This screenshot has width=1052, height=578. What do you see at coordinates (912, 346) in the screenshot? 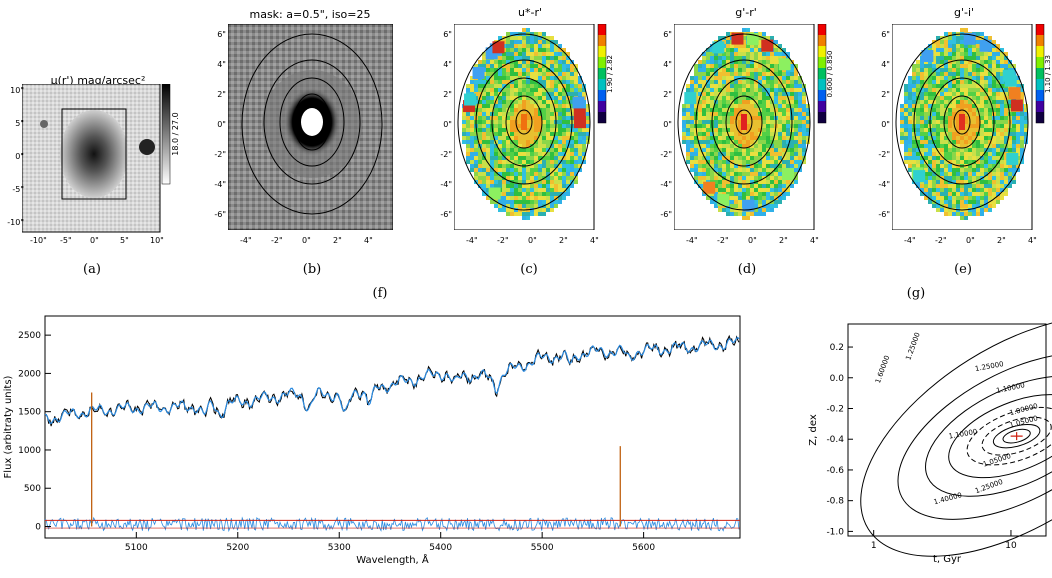
I see `contour-label: 1.25000` at bounding box center [912, 346].